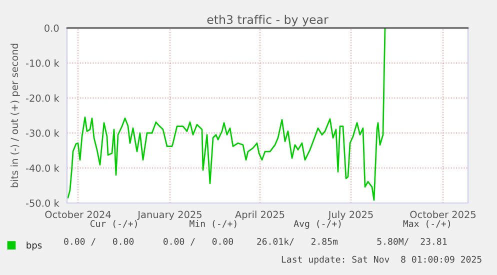 The image size is (497, 275). Describe the element at coordinates (78, 214) in the screenshot. I see `x-tick-label: October 2024` at that location.